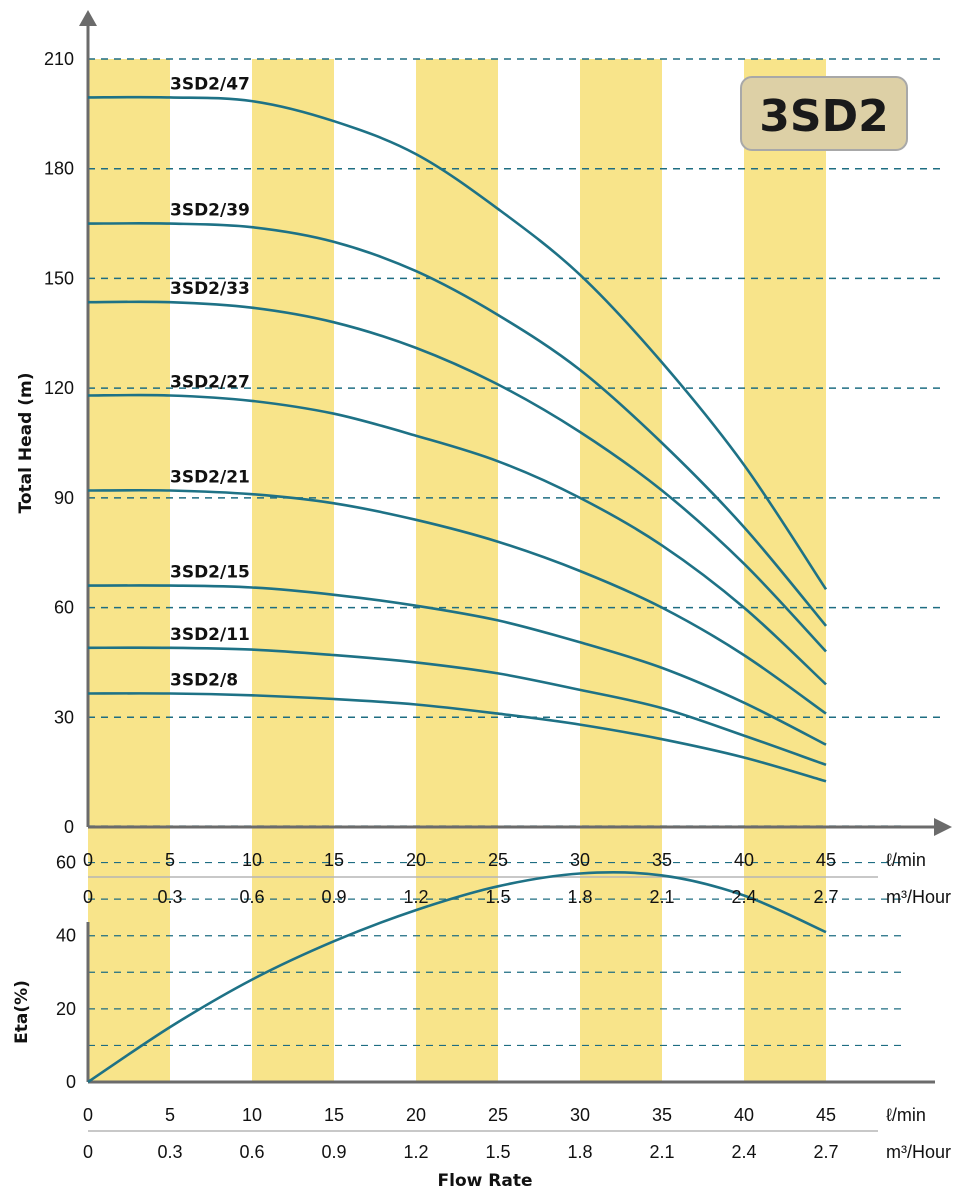 This screenshot has width=972, height=1196. Describe the element at coordinates (497, 897) in the screenshot. I see `head-m3h-tick-5: 1.5` at that location.